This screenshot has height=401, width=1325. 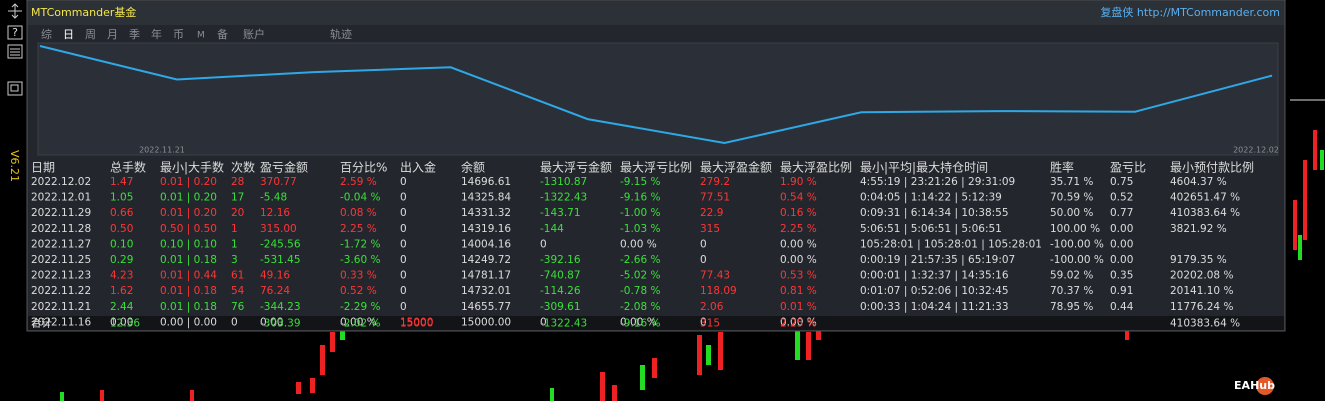 What do you see at coordinates (122, 213) in the screenshot?
I see `table-cell: 0.66` at bounding box center [122, 213].